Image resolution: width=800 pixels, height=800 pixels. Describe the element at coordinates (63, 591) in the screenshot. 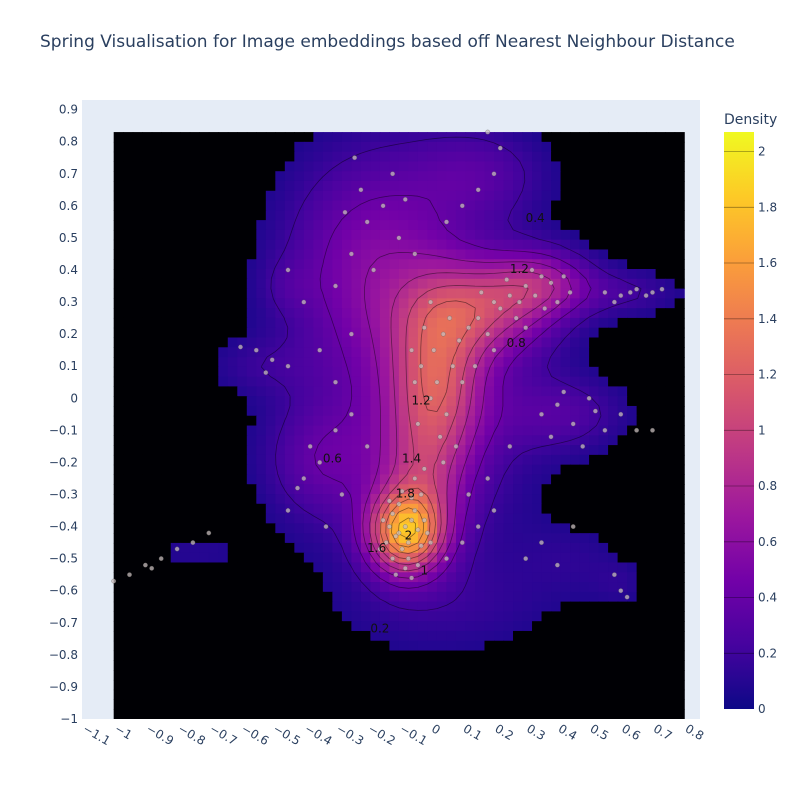

I see `y-tick-label: −0.6` at that location.